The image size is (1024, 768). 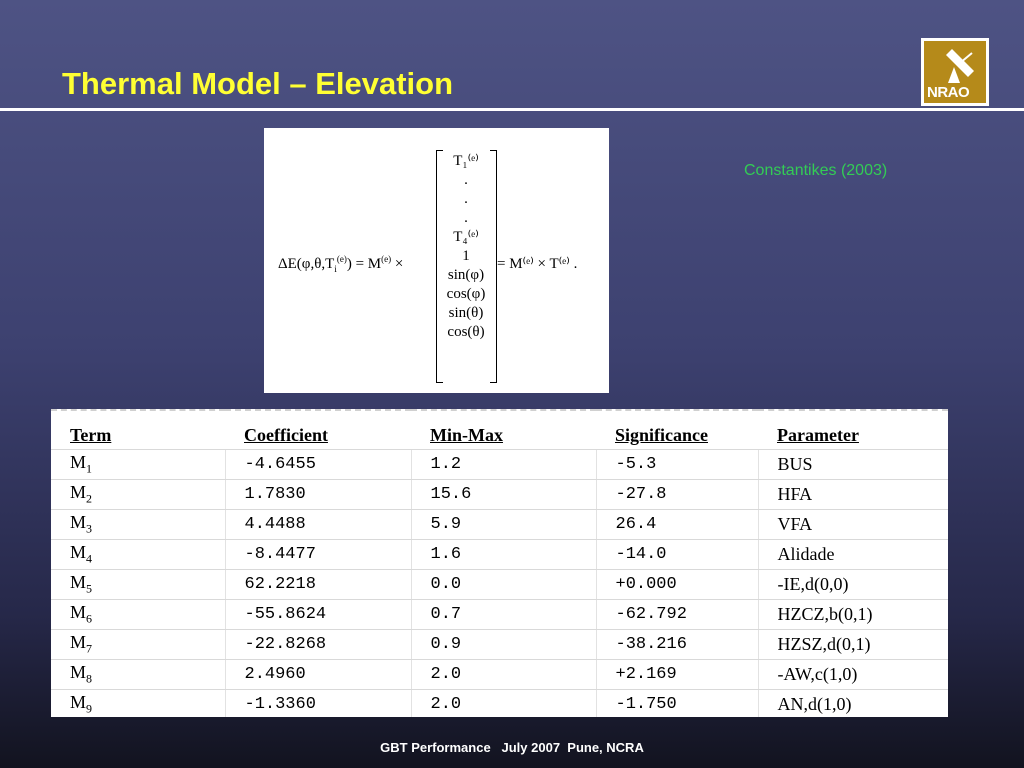 I want to click on cell-parameter: VFA, so click(x=853, y=524).